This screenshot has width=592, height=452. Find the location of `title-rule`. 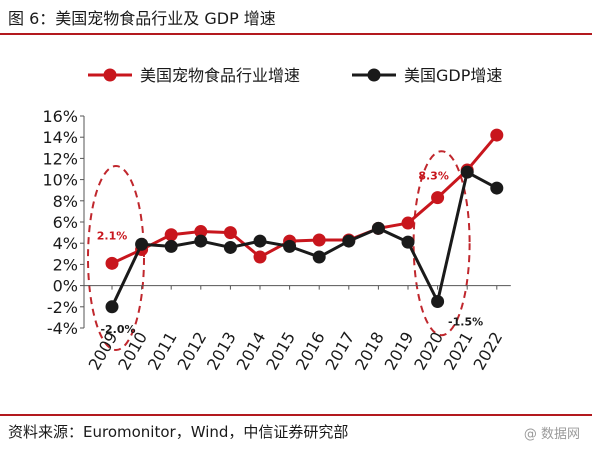

title-rule is located at coordinates (296, 34).